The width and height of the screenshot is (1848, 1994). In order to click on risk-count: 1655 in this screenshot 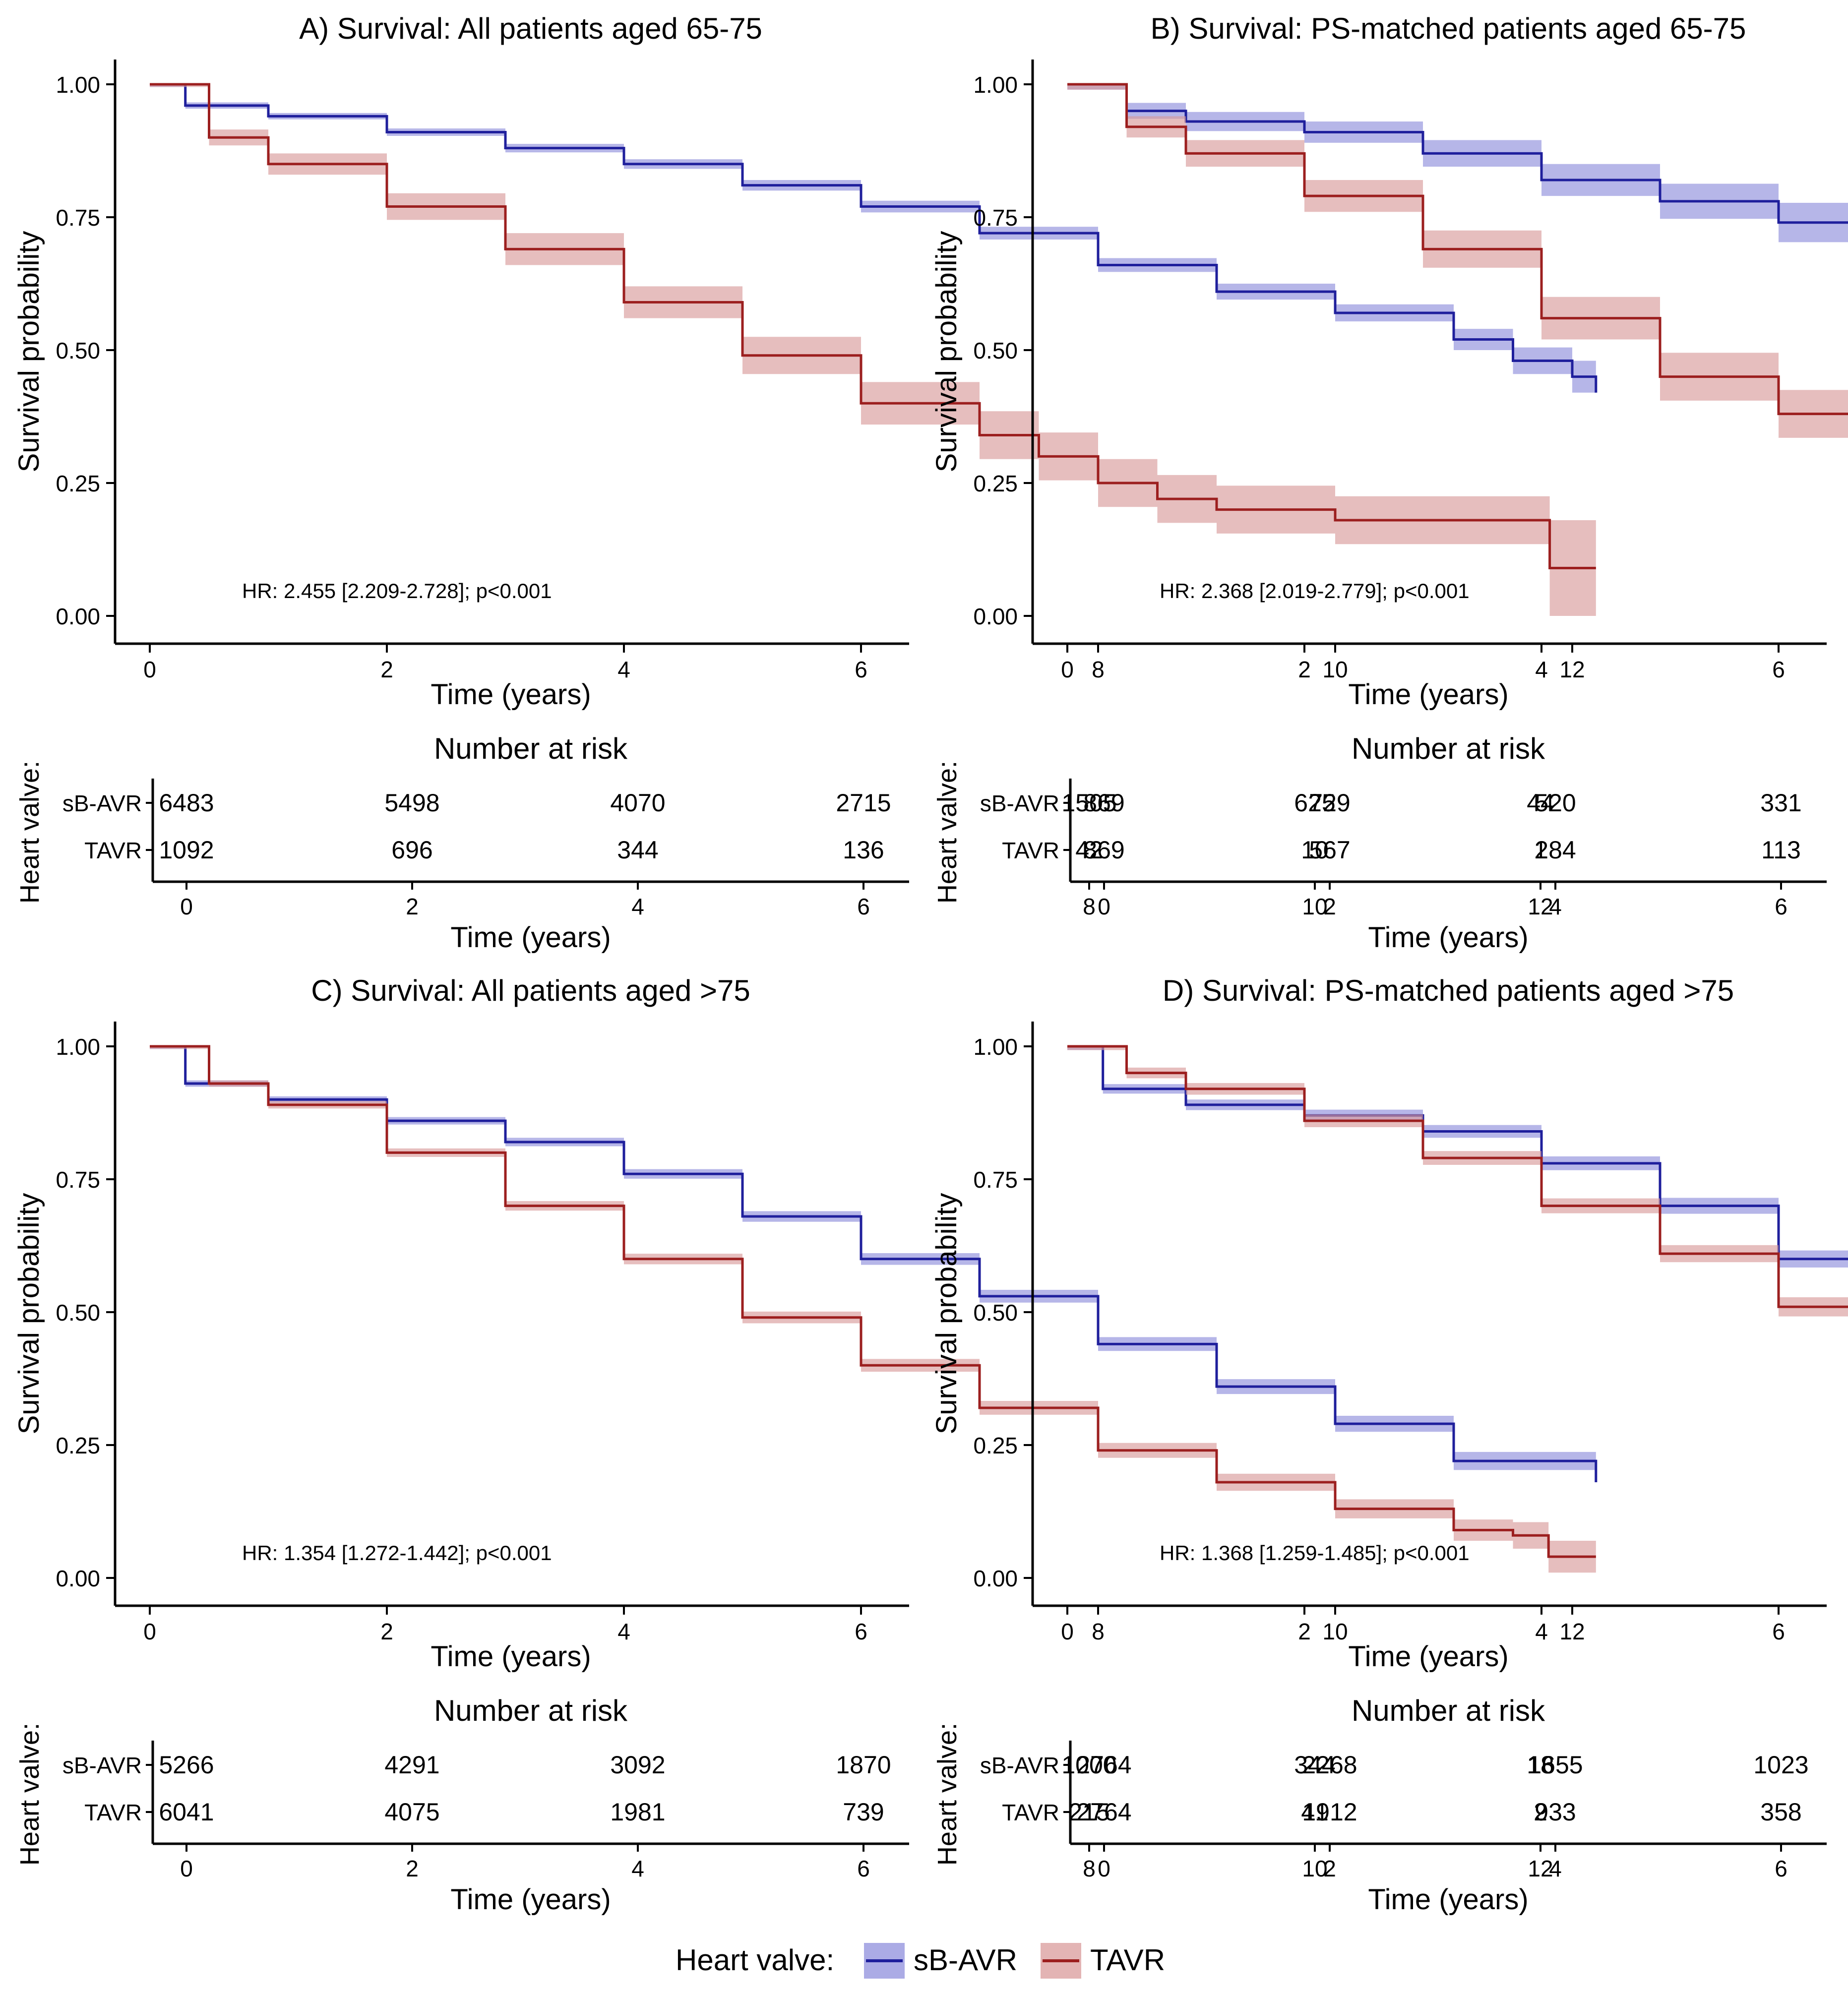, I will do `click(1555, 1765)`.